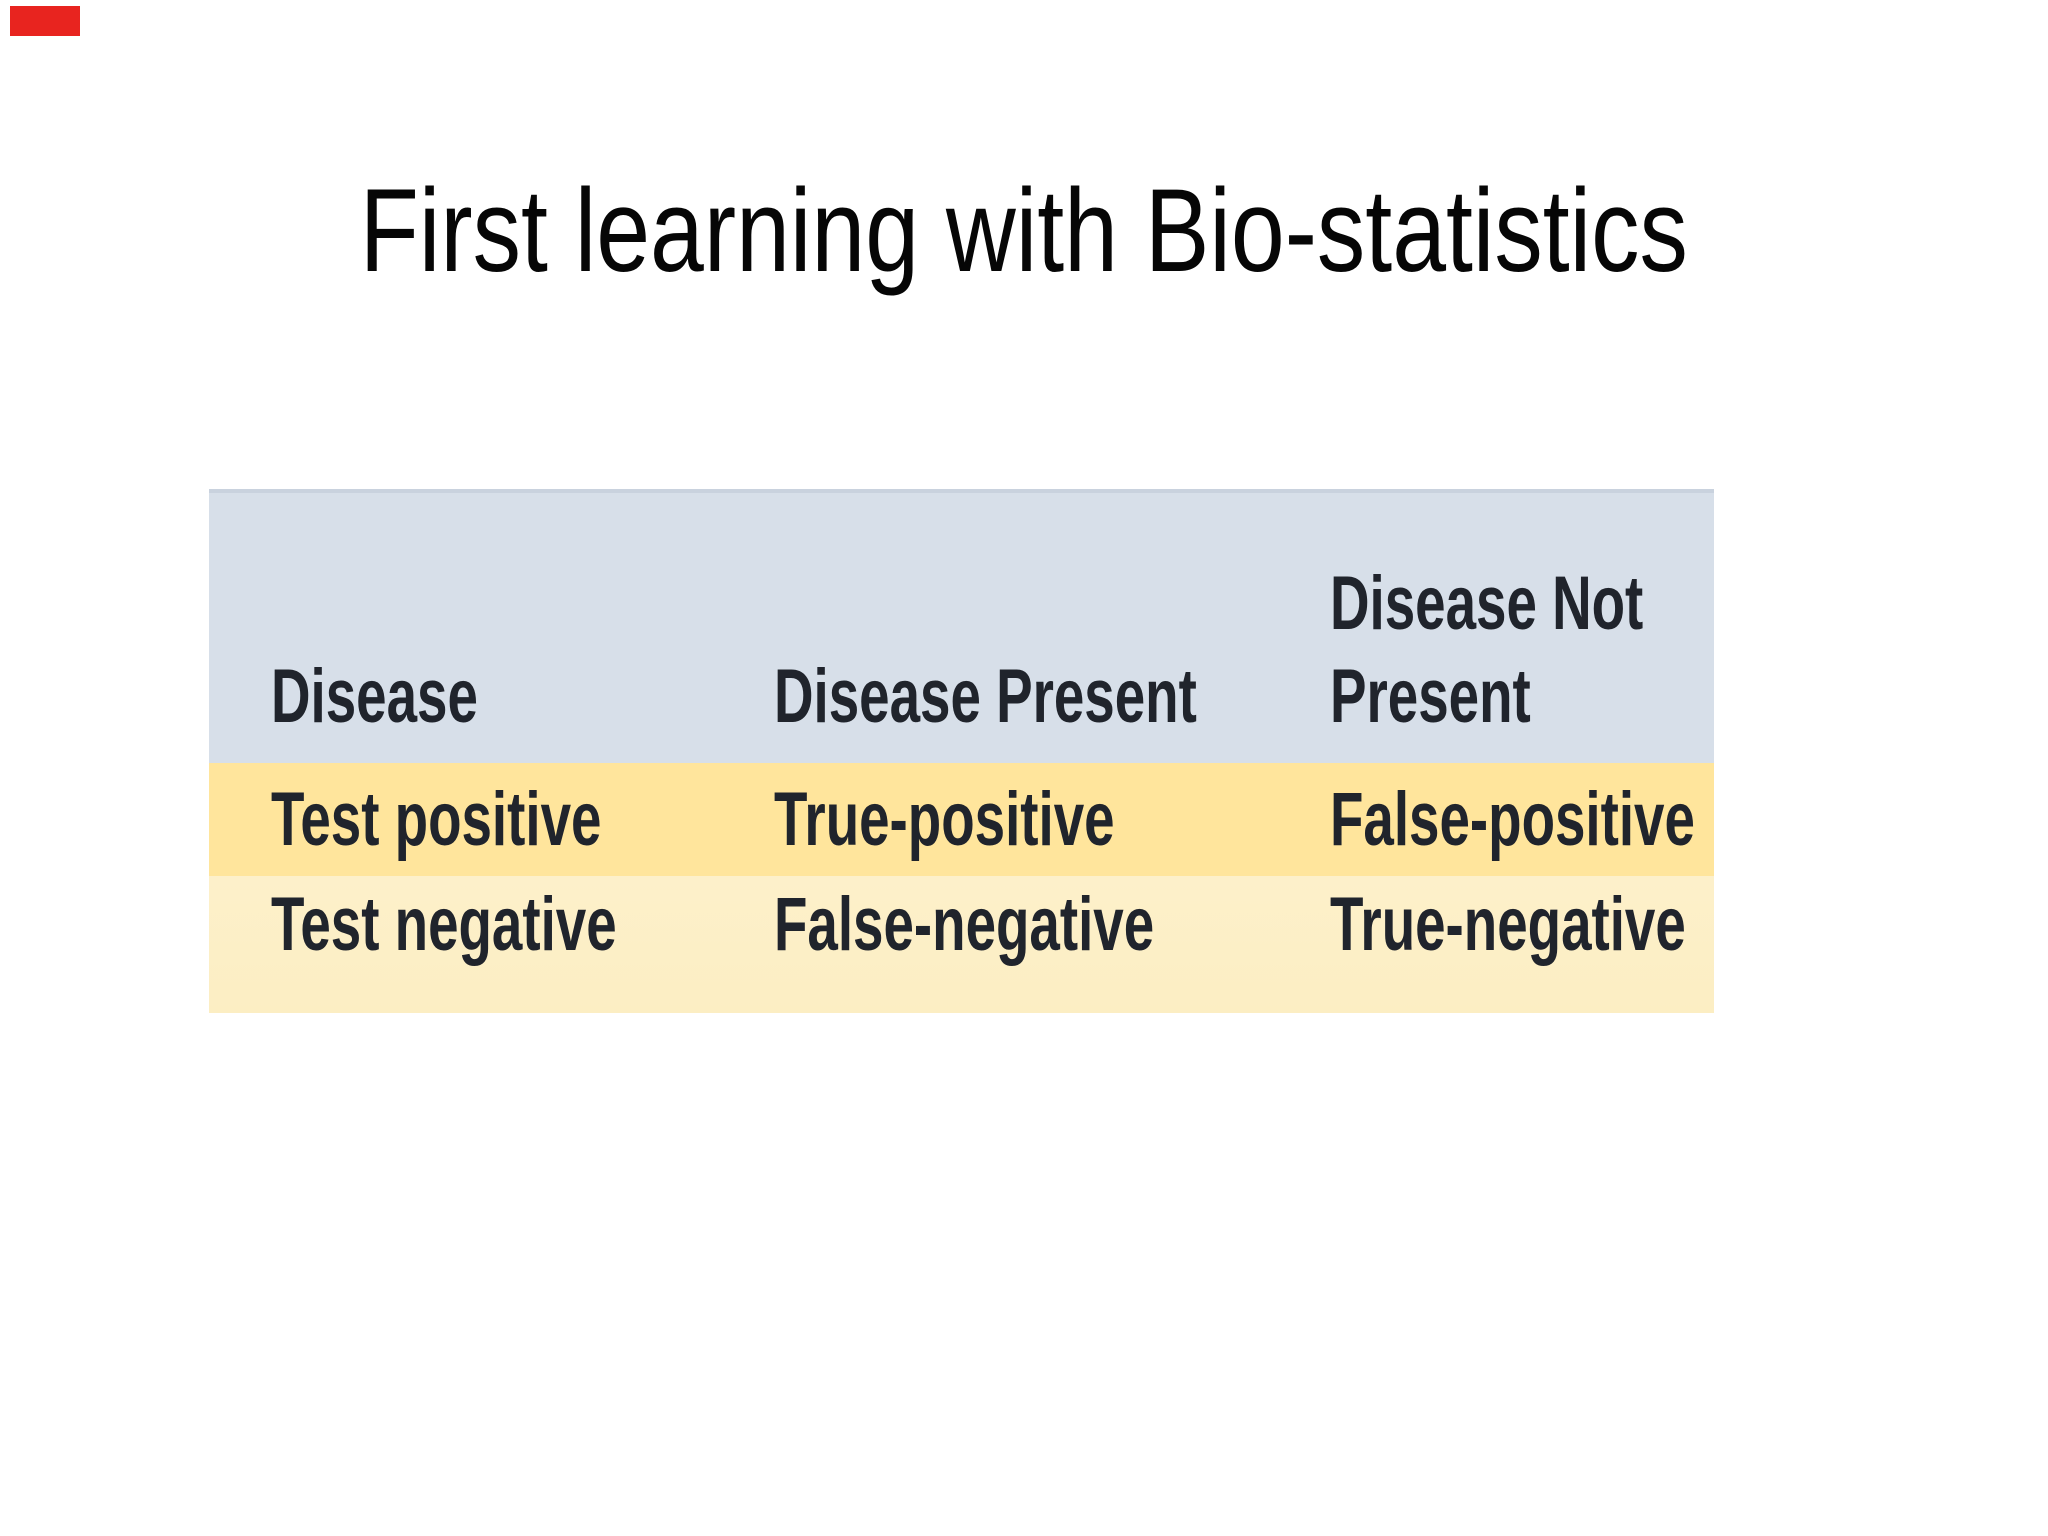 The image size is (2048, 1536). I want to click on cell-false-positive: False-positive, so click(1512, 819).